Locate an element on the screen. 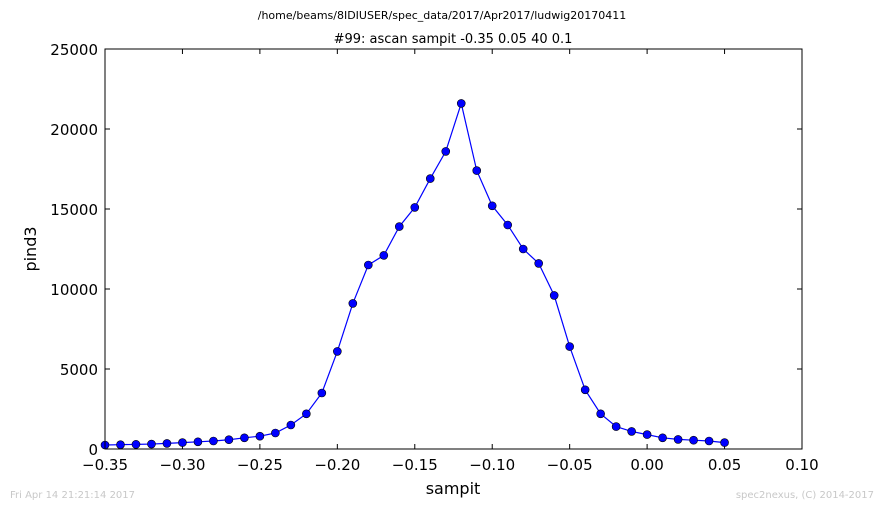 Image resolution: width=884 pixels, height=509 pixels. x-tick-label: −0.10 is located at coordinates (492, 465).